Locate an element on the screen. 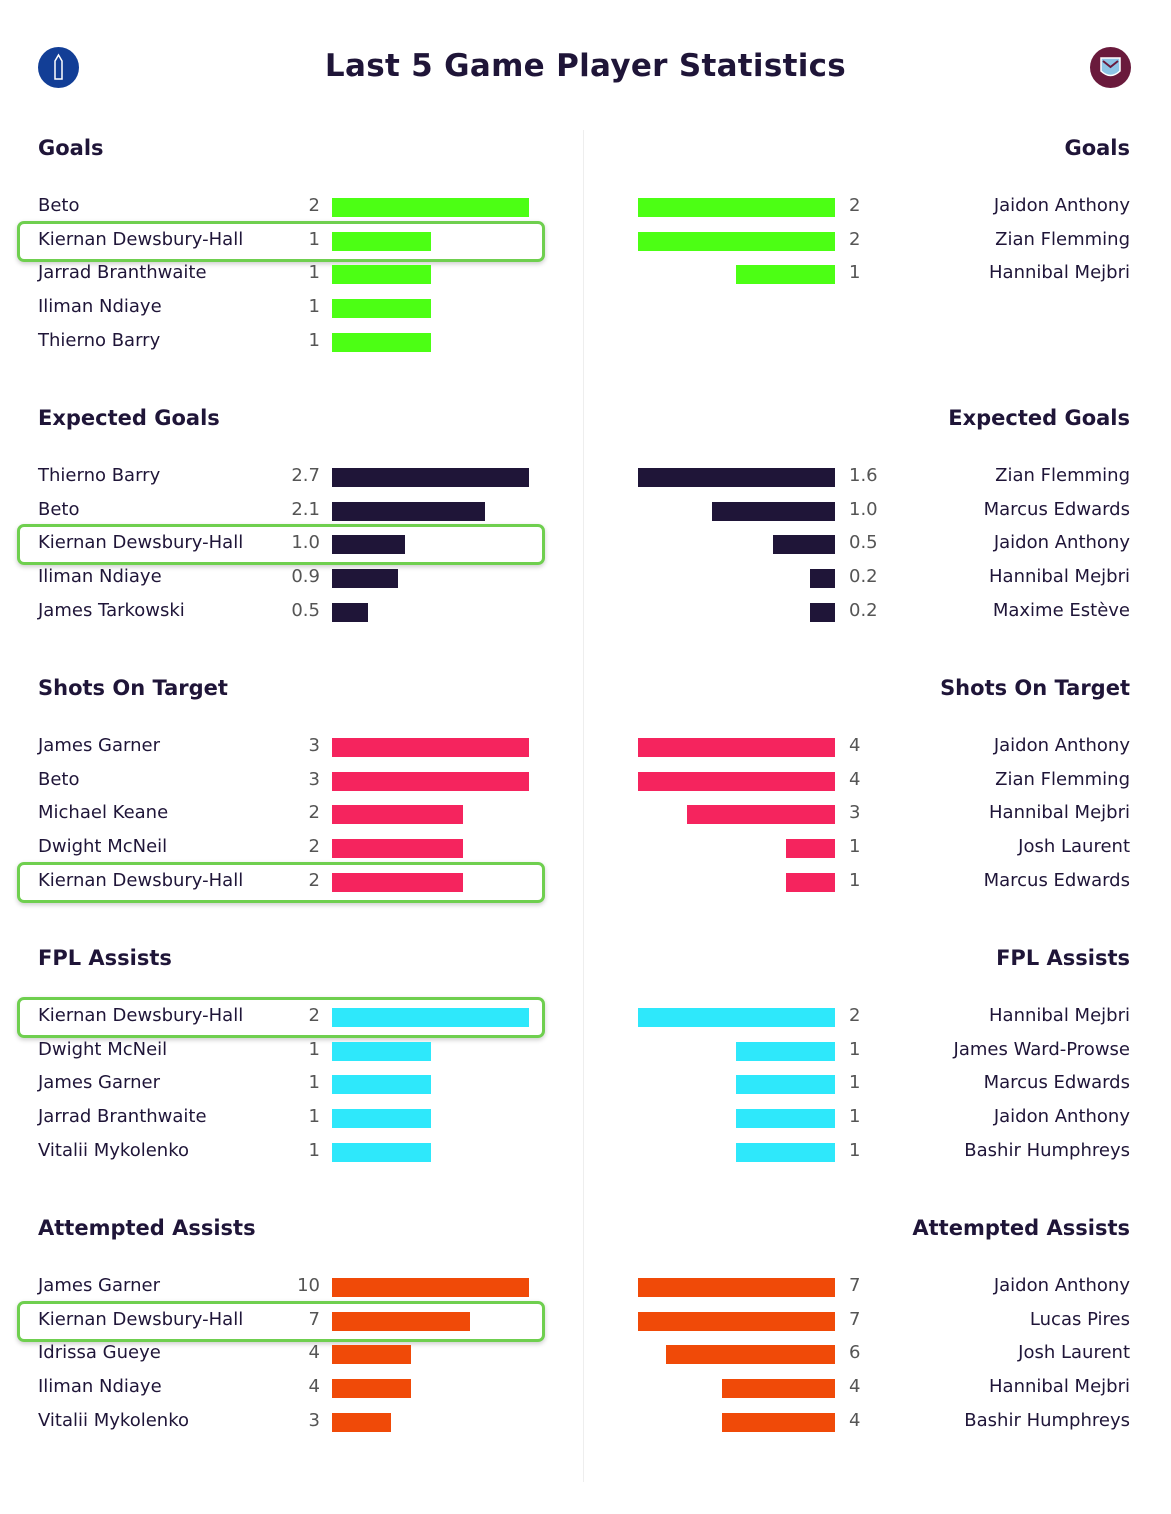 The height and width of the screenshot is (1514, 1171). section-heading-right: Attempted Assists is located at coordinates (1021, 1228).